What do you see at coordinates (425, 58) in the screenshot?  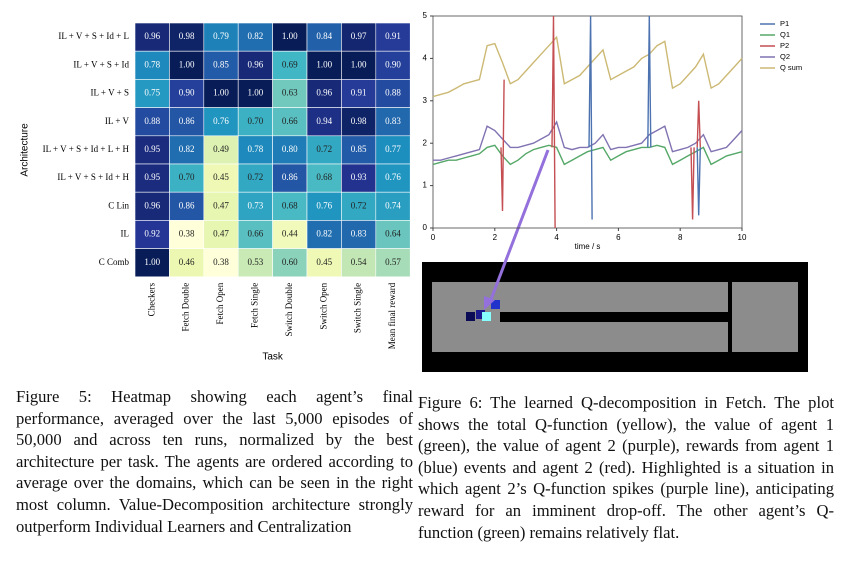 I see `y-tick-label: 4` at bounding box center [425, 58].